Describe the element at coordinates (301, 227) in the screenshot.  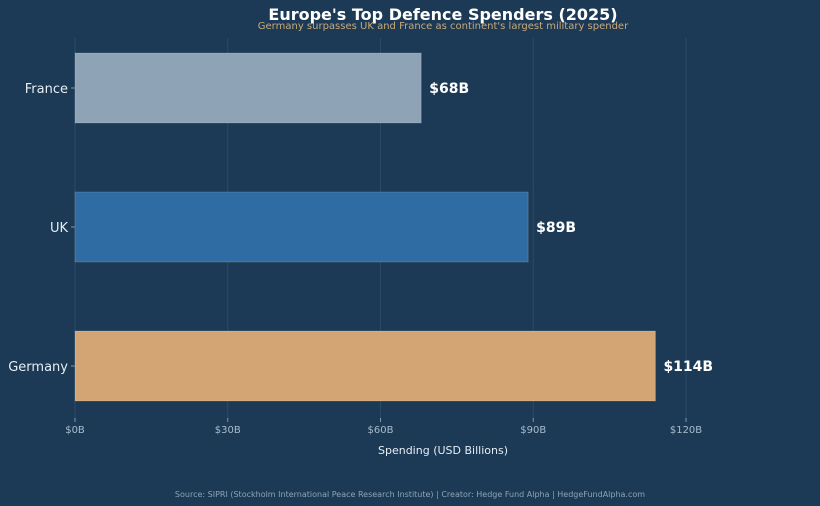
I see `bar-uk` at that location.